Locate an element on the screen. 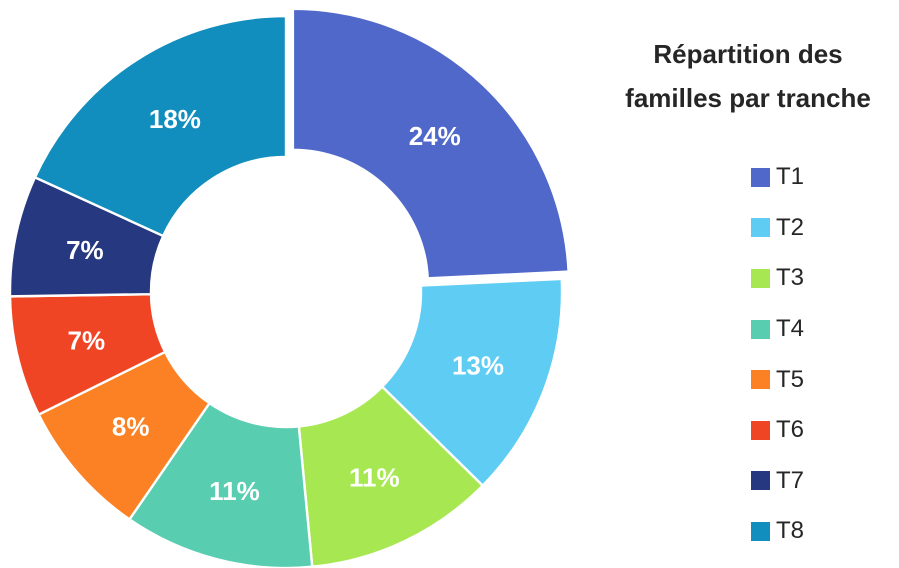 This screenshot has width=899, height=568. slice-t1 is located at coordinates (430, 143).